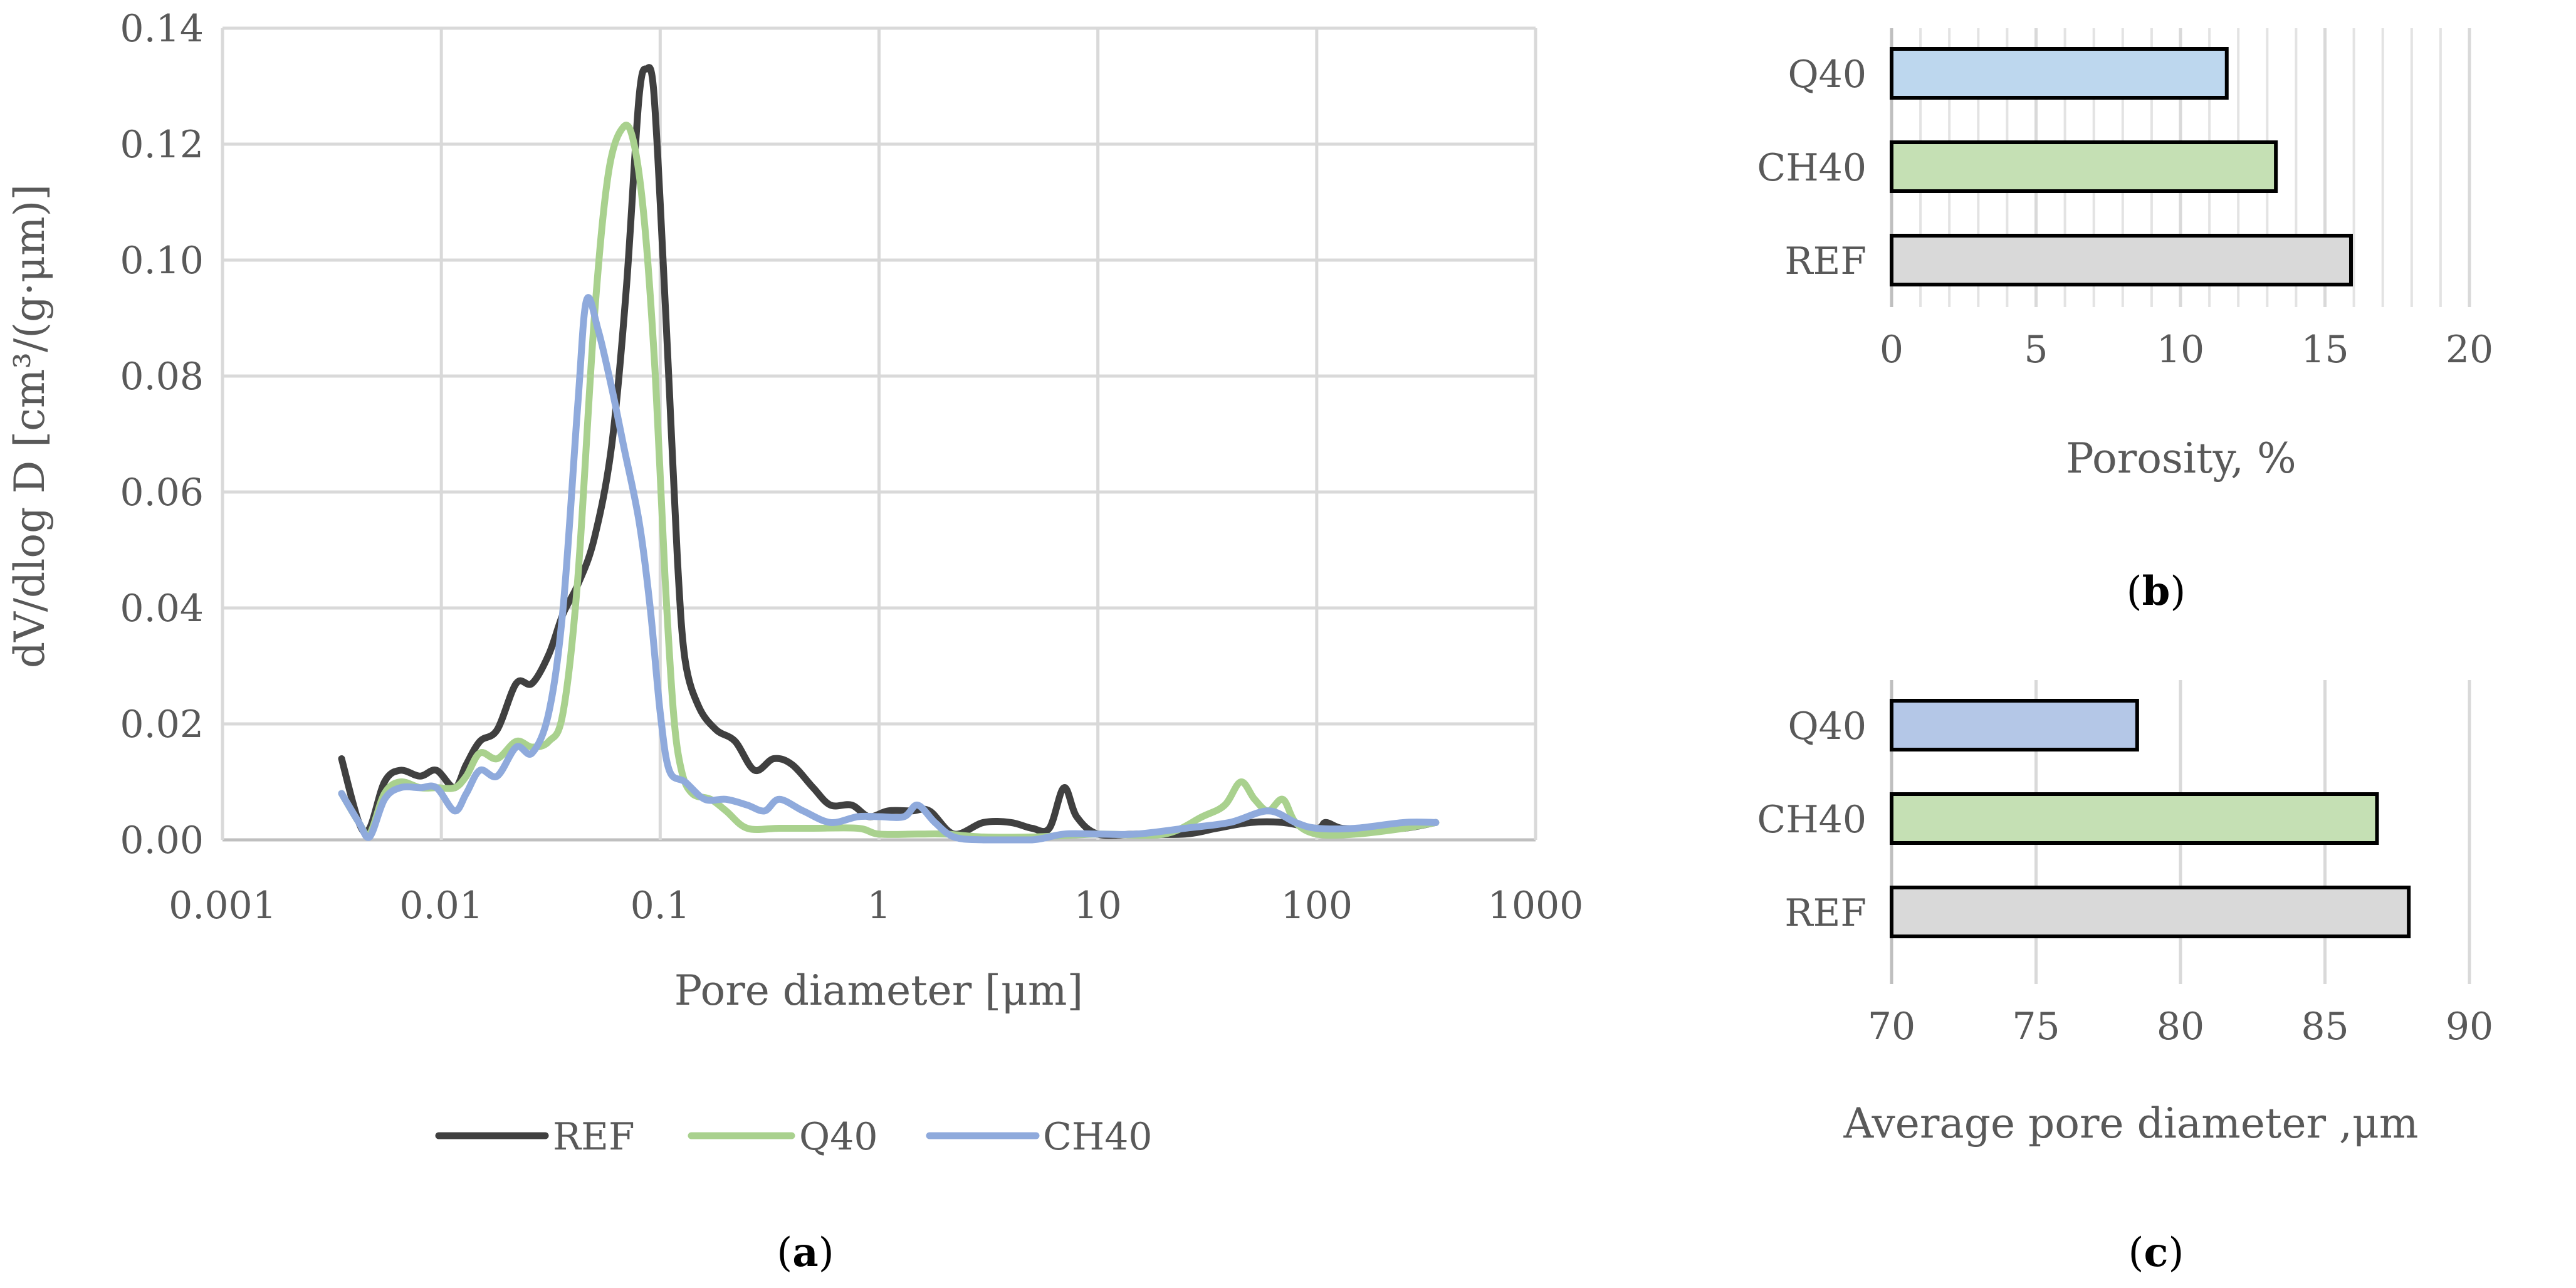 The height and width of the screenshot is (1288, 2576). Describe the element at coordinates (1827, 75) in the screenshot. I see `b-category-label-q40: Q40` at that location.